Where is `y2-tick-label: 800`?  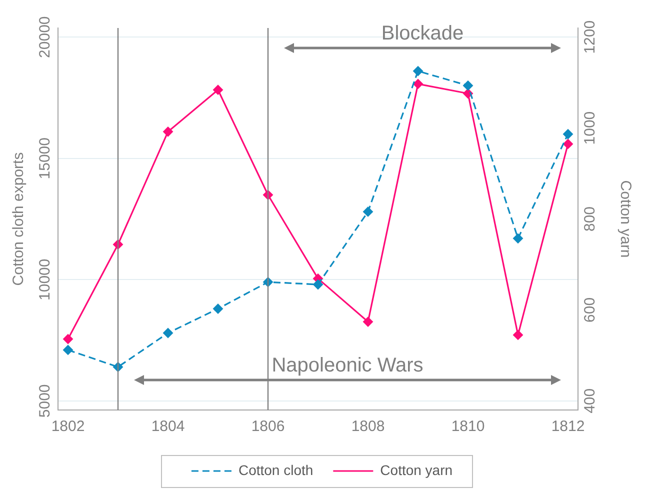
y2-tick-label: 800 is located at coordinates (590, 219).